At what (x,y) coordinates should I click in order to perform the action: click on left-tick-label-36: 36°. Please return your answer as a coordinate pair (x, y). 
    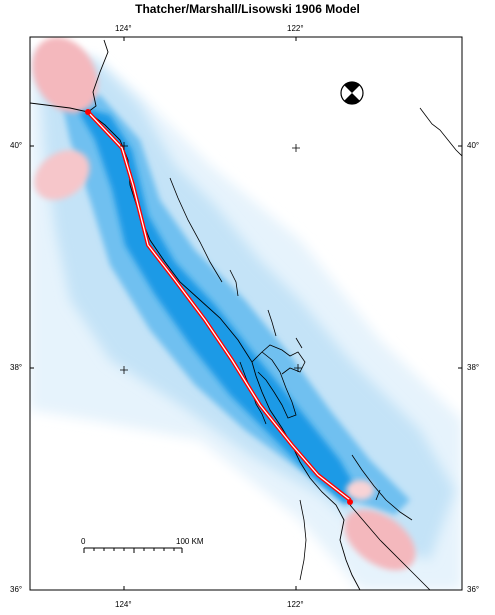
    Looking at the image, I should click on (16, 589).